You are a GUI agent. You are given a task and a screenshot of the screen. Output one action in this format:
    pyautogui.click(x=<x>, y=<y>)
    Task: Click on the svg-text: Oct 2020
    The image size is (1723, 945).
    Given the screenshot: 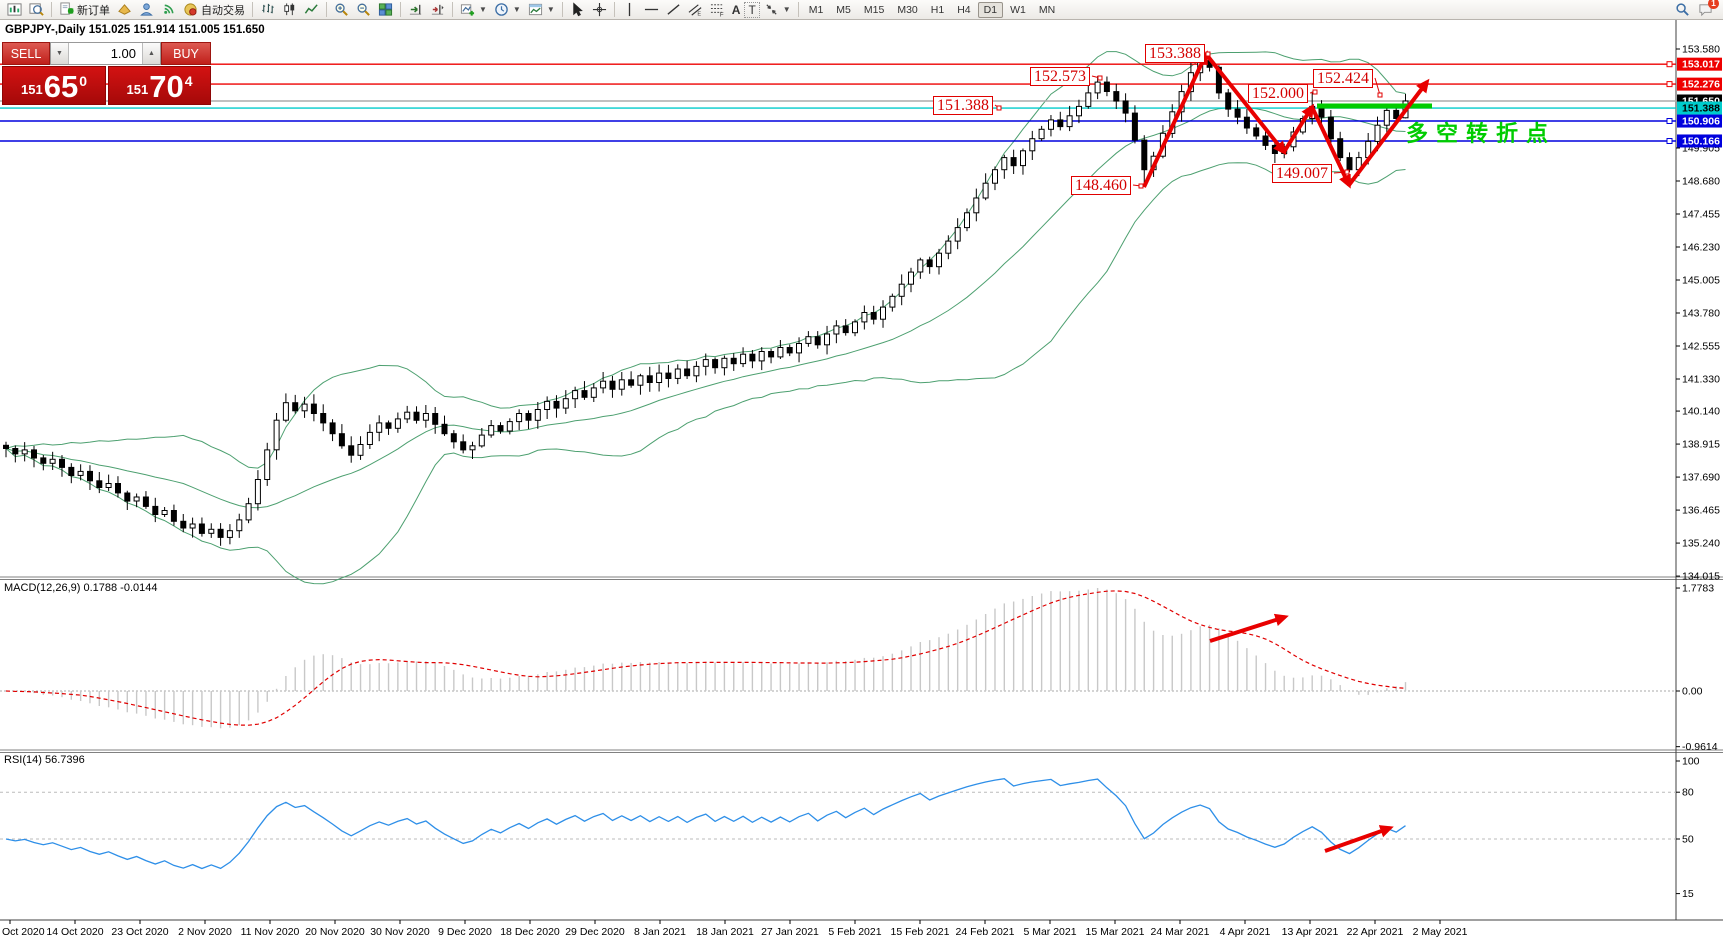 What is the action you would take?
    pyautogui.click(x=23, y=932)
    